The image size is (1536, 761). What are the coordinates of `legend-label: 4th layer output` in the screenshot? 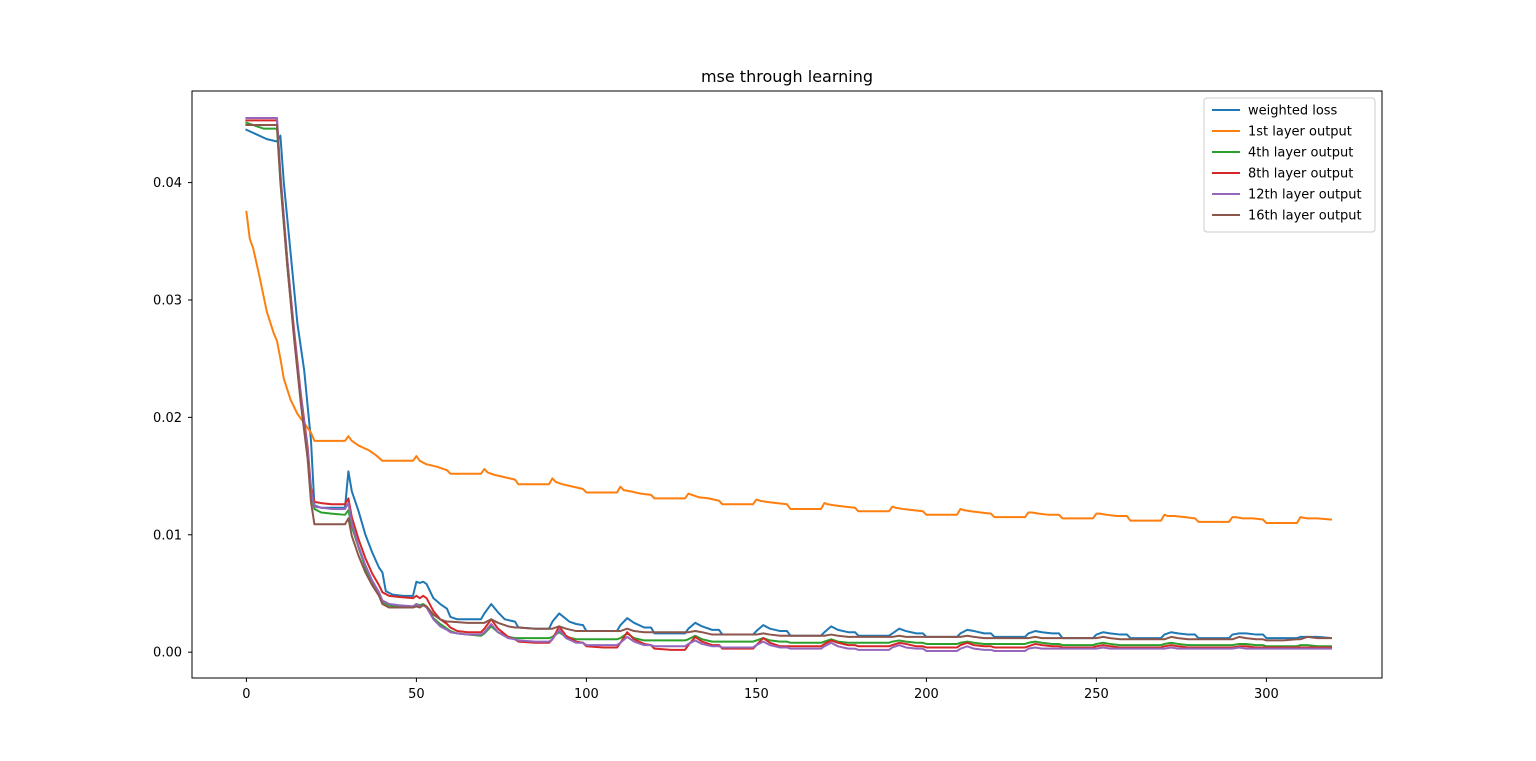 It's located at (1300, 153).